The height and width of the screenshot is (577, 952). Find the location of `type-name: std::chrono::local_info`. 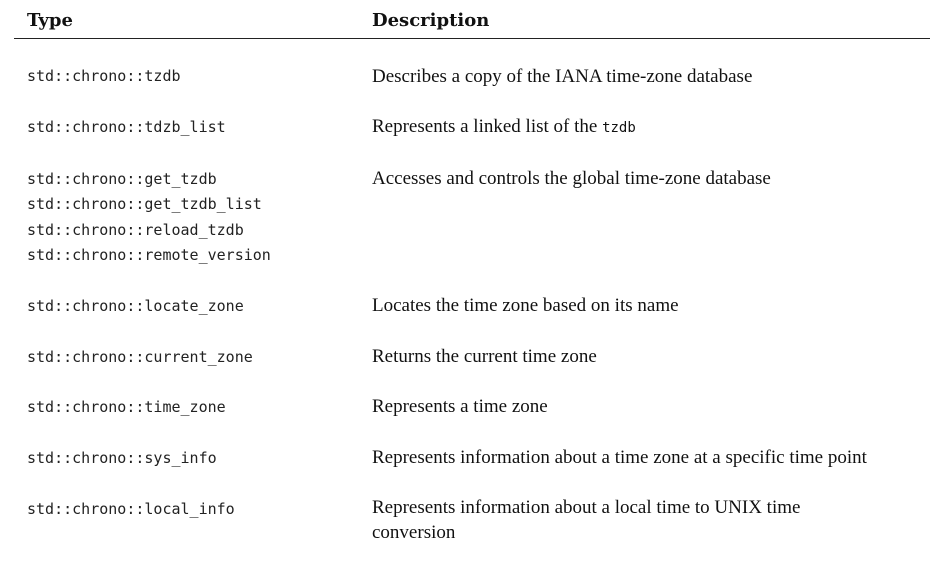

type-name: std::chrono::local_info is located at coordinates (131, 509).